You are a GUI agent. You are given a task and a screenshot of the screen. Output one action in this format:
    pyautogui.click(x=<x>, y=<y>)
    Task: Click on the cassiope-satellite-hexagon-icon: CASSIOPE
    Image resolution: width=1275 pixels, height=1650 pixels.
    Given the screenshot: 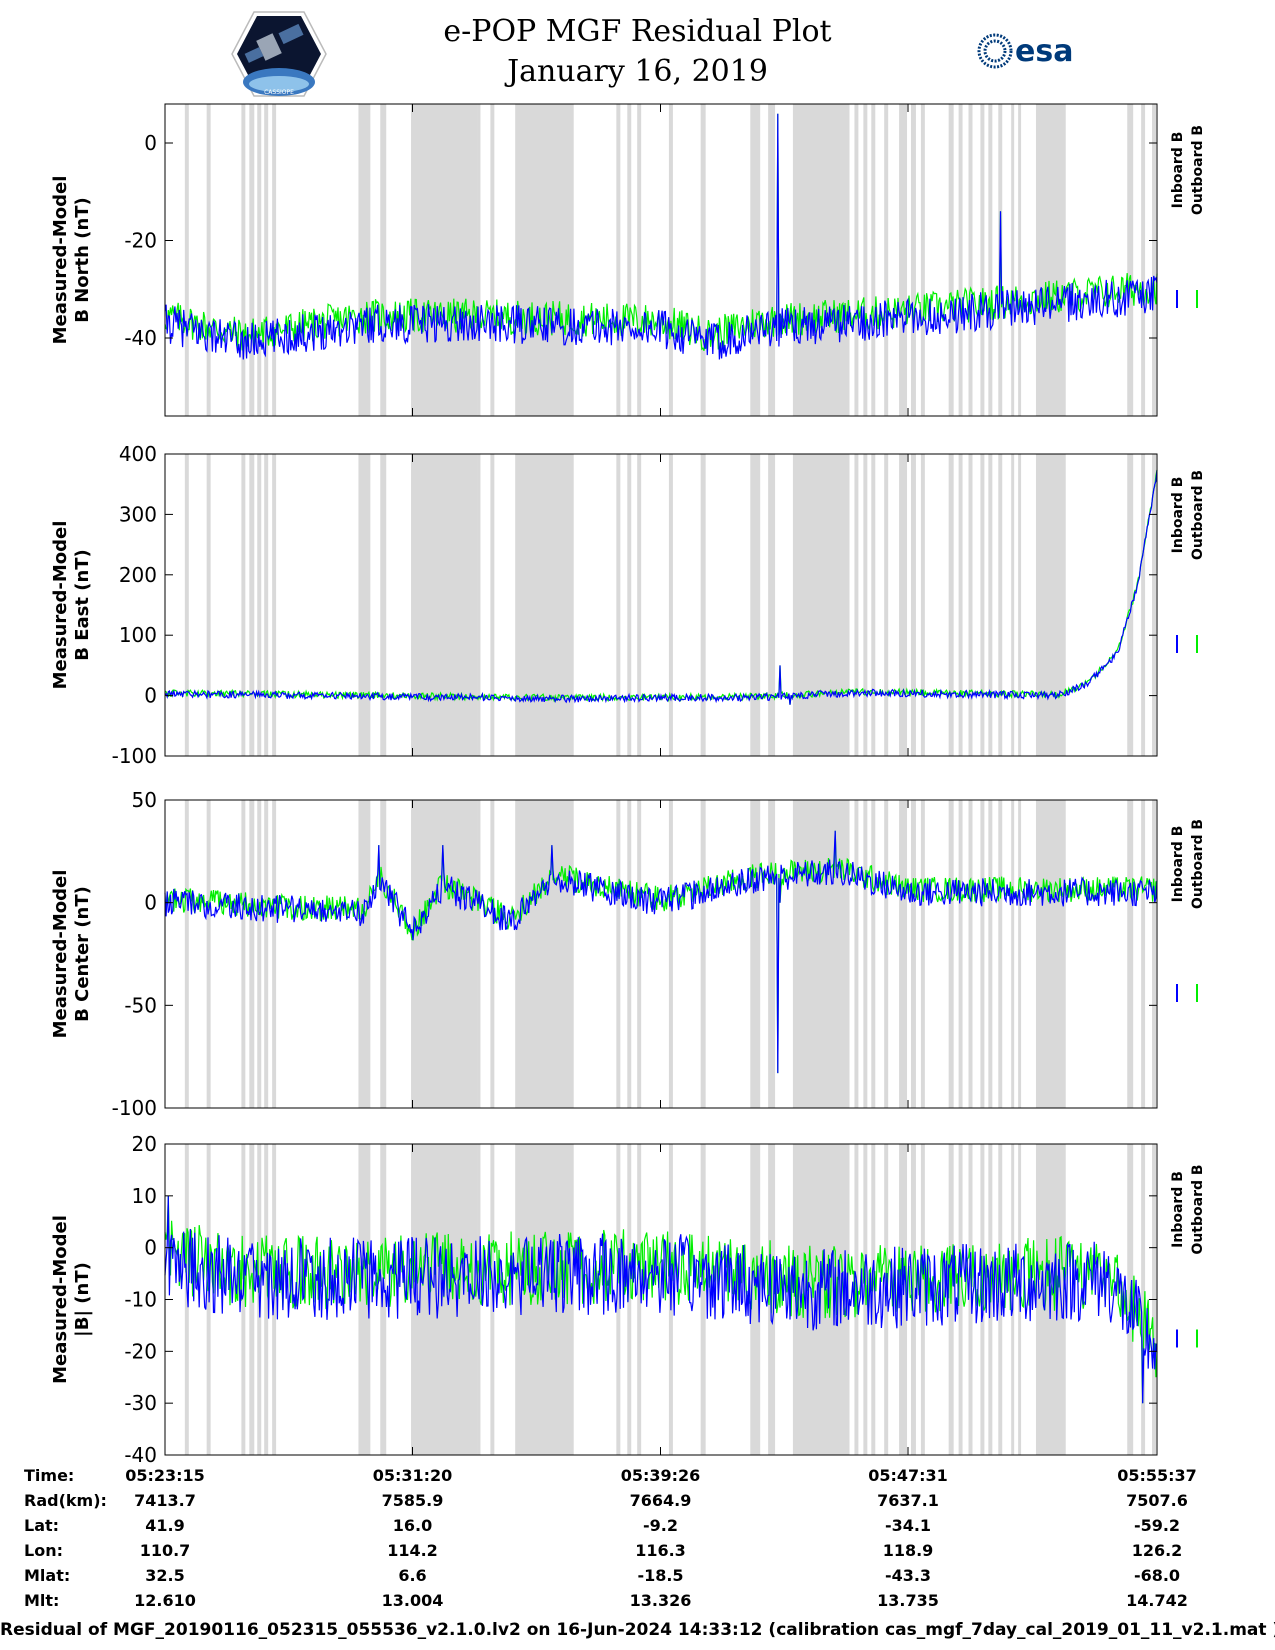 What is the action you would take?
    pyautogui.click(x=279, y=54)
    